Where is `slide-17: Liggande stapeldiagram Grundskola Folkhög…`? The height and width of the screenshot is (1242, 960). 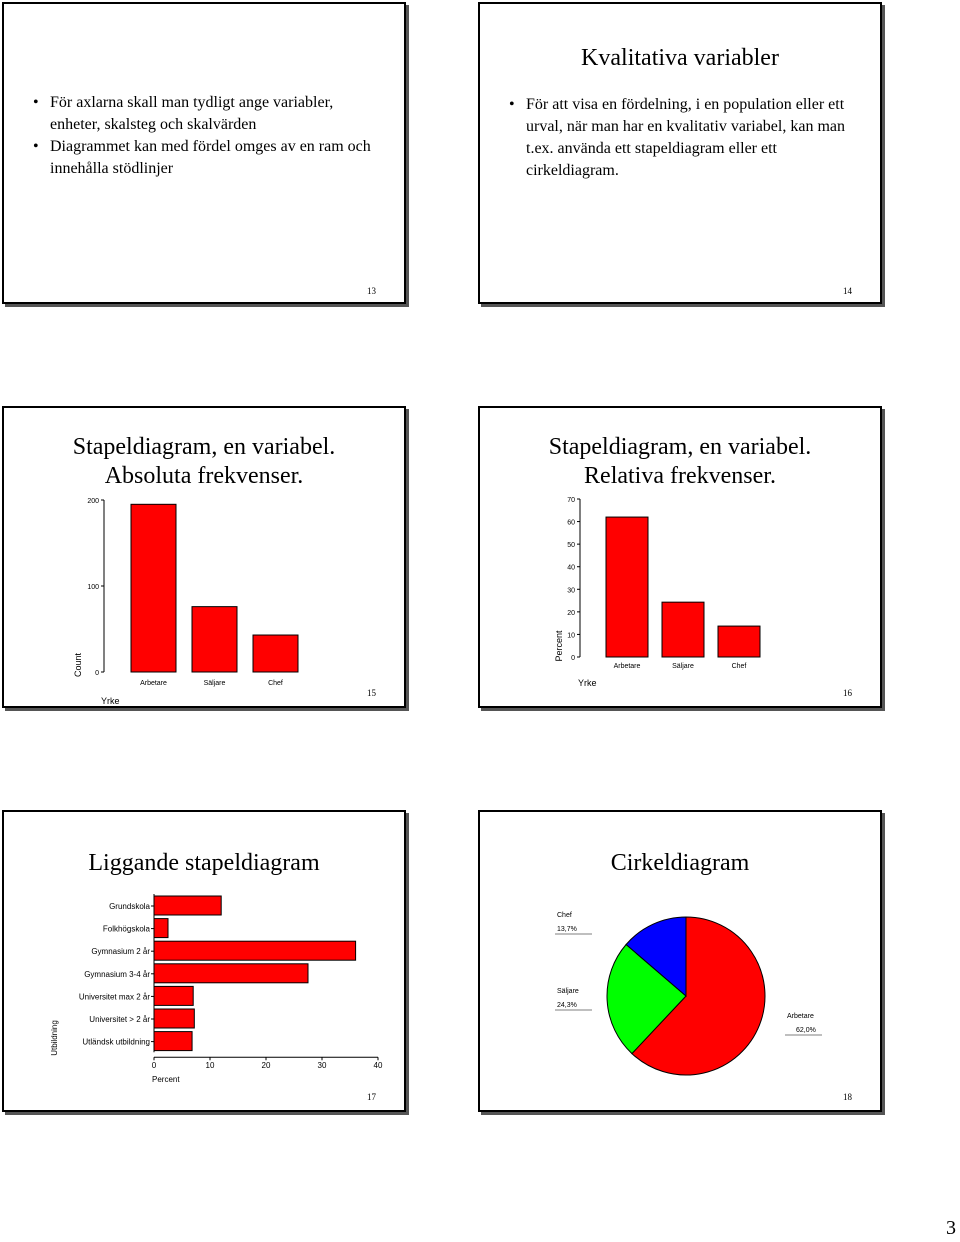 slide-17: Liggande stapeldiagram Grundskola Folkhög… is located at coordinates (204, 961).